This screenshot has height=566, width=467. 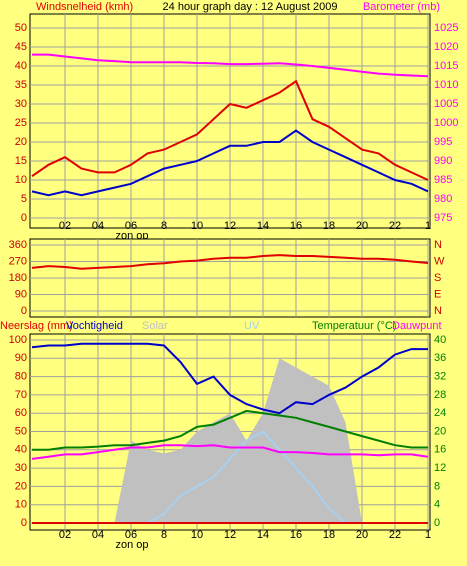 What do you see at coordinates (440, 413) in the screenshot?
I see `y2-tick-label: 24` at bounding box center [440, 413].